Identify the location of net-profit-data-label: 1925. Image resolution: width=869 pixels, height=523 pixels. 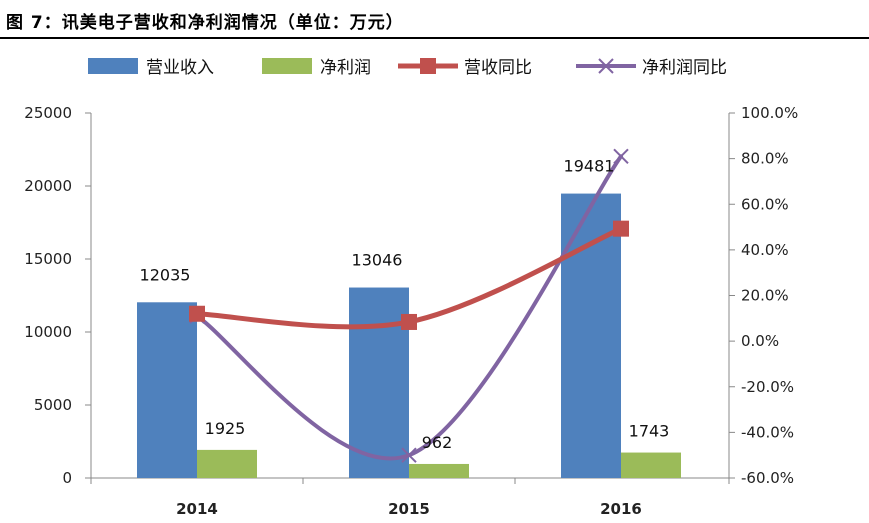
(225, 428).